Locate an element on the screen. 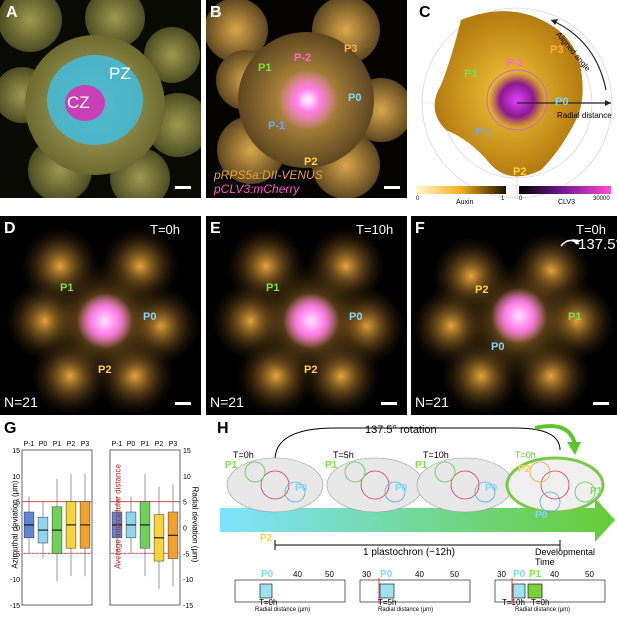 The image size is (617, 617). box2-tick-50: 50 is located at coordinates (454, 574).